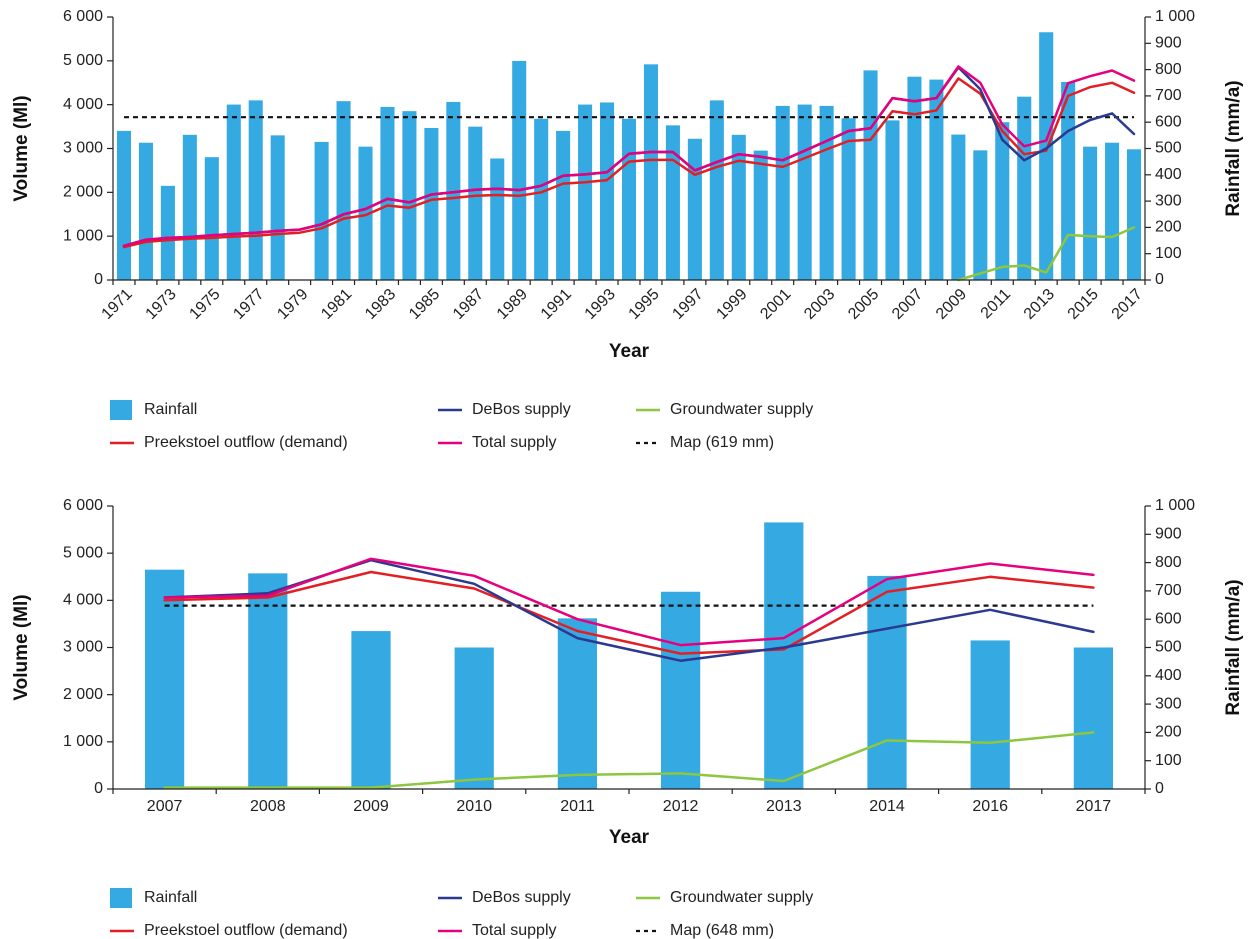 The image size is (1254, 939). Describe the element at coordinates (424, 304) in the screenshot. I see `x-tick-label: 1985` at that location.